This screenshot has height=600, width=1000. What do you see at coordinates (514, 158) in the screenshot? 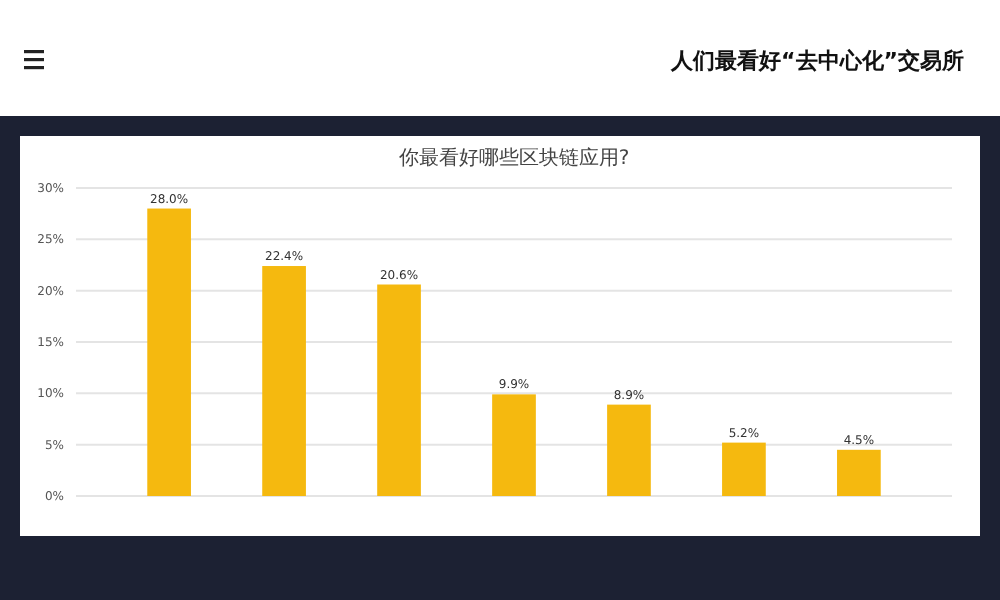
I see `chart-title: 你最看好哪些区块链应用?` at bounding box center [514, 158].